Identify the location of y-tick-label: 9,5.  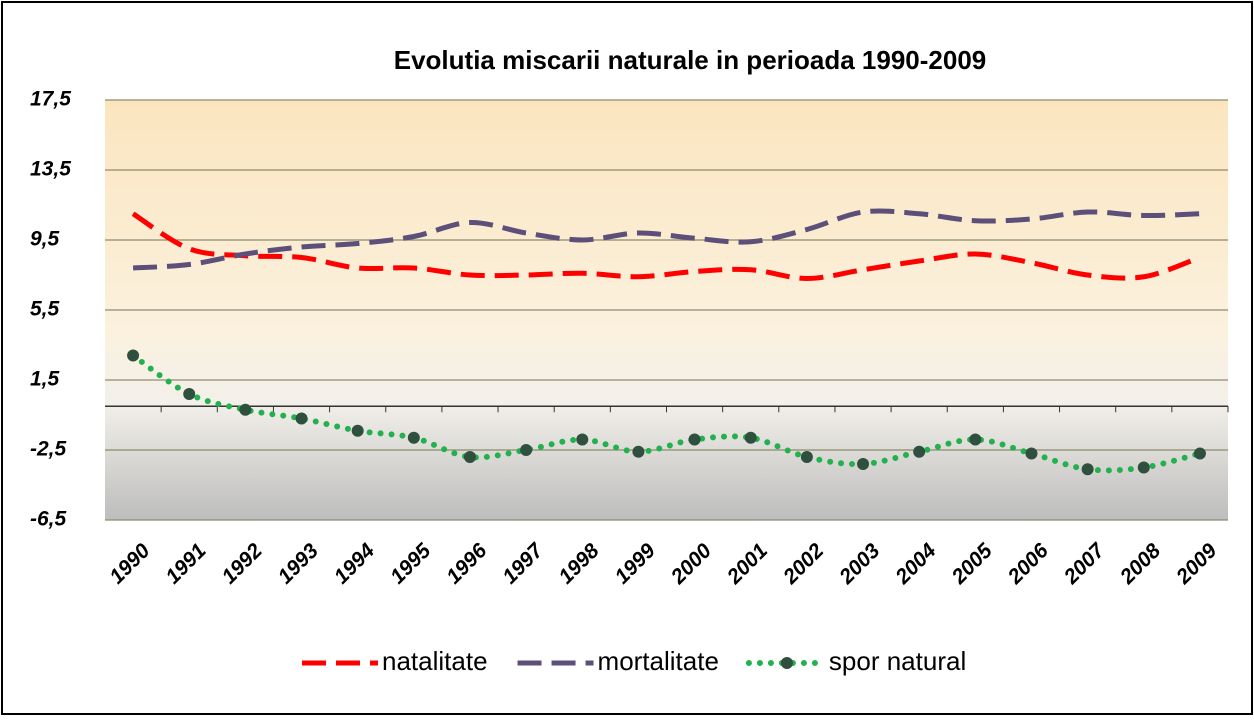
(45, 239).